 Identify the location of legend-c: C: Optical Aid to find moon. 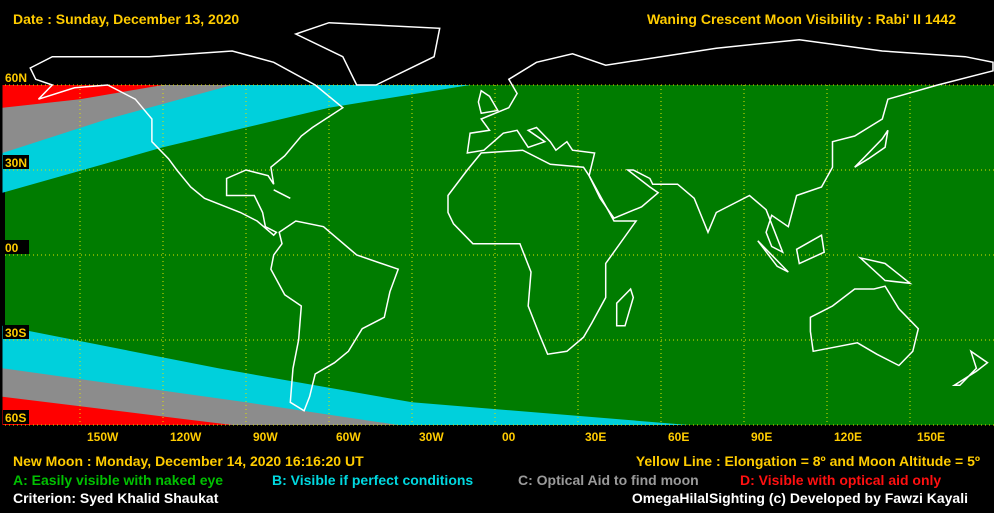
(608, 480).